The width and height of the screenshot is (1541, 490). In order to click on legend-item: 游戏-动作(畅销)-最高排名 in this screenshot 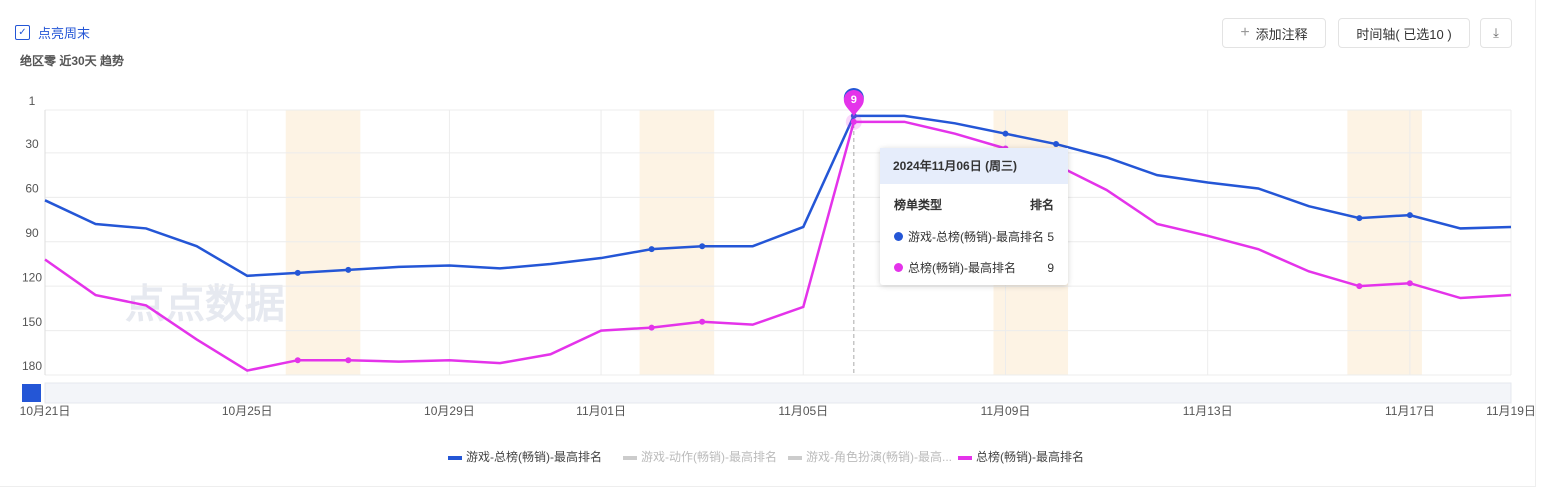, I will do `click(700, 456)`.